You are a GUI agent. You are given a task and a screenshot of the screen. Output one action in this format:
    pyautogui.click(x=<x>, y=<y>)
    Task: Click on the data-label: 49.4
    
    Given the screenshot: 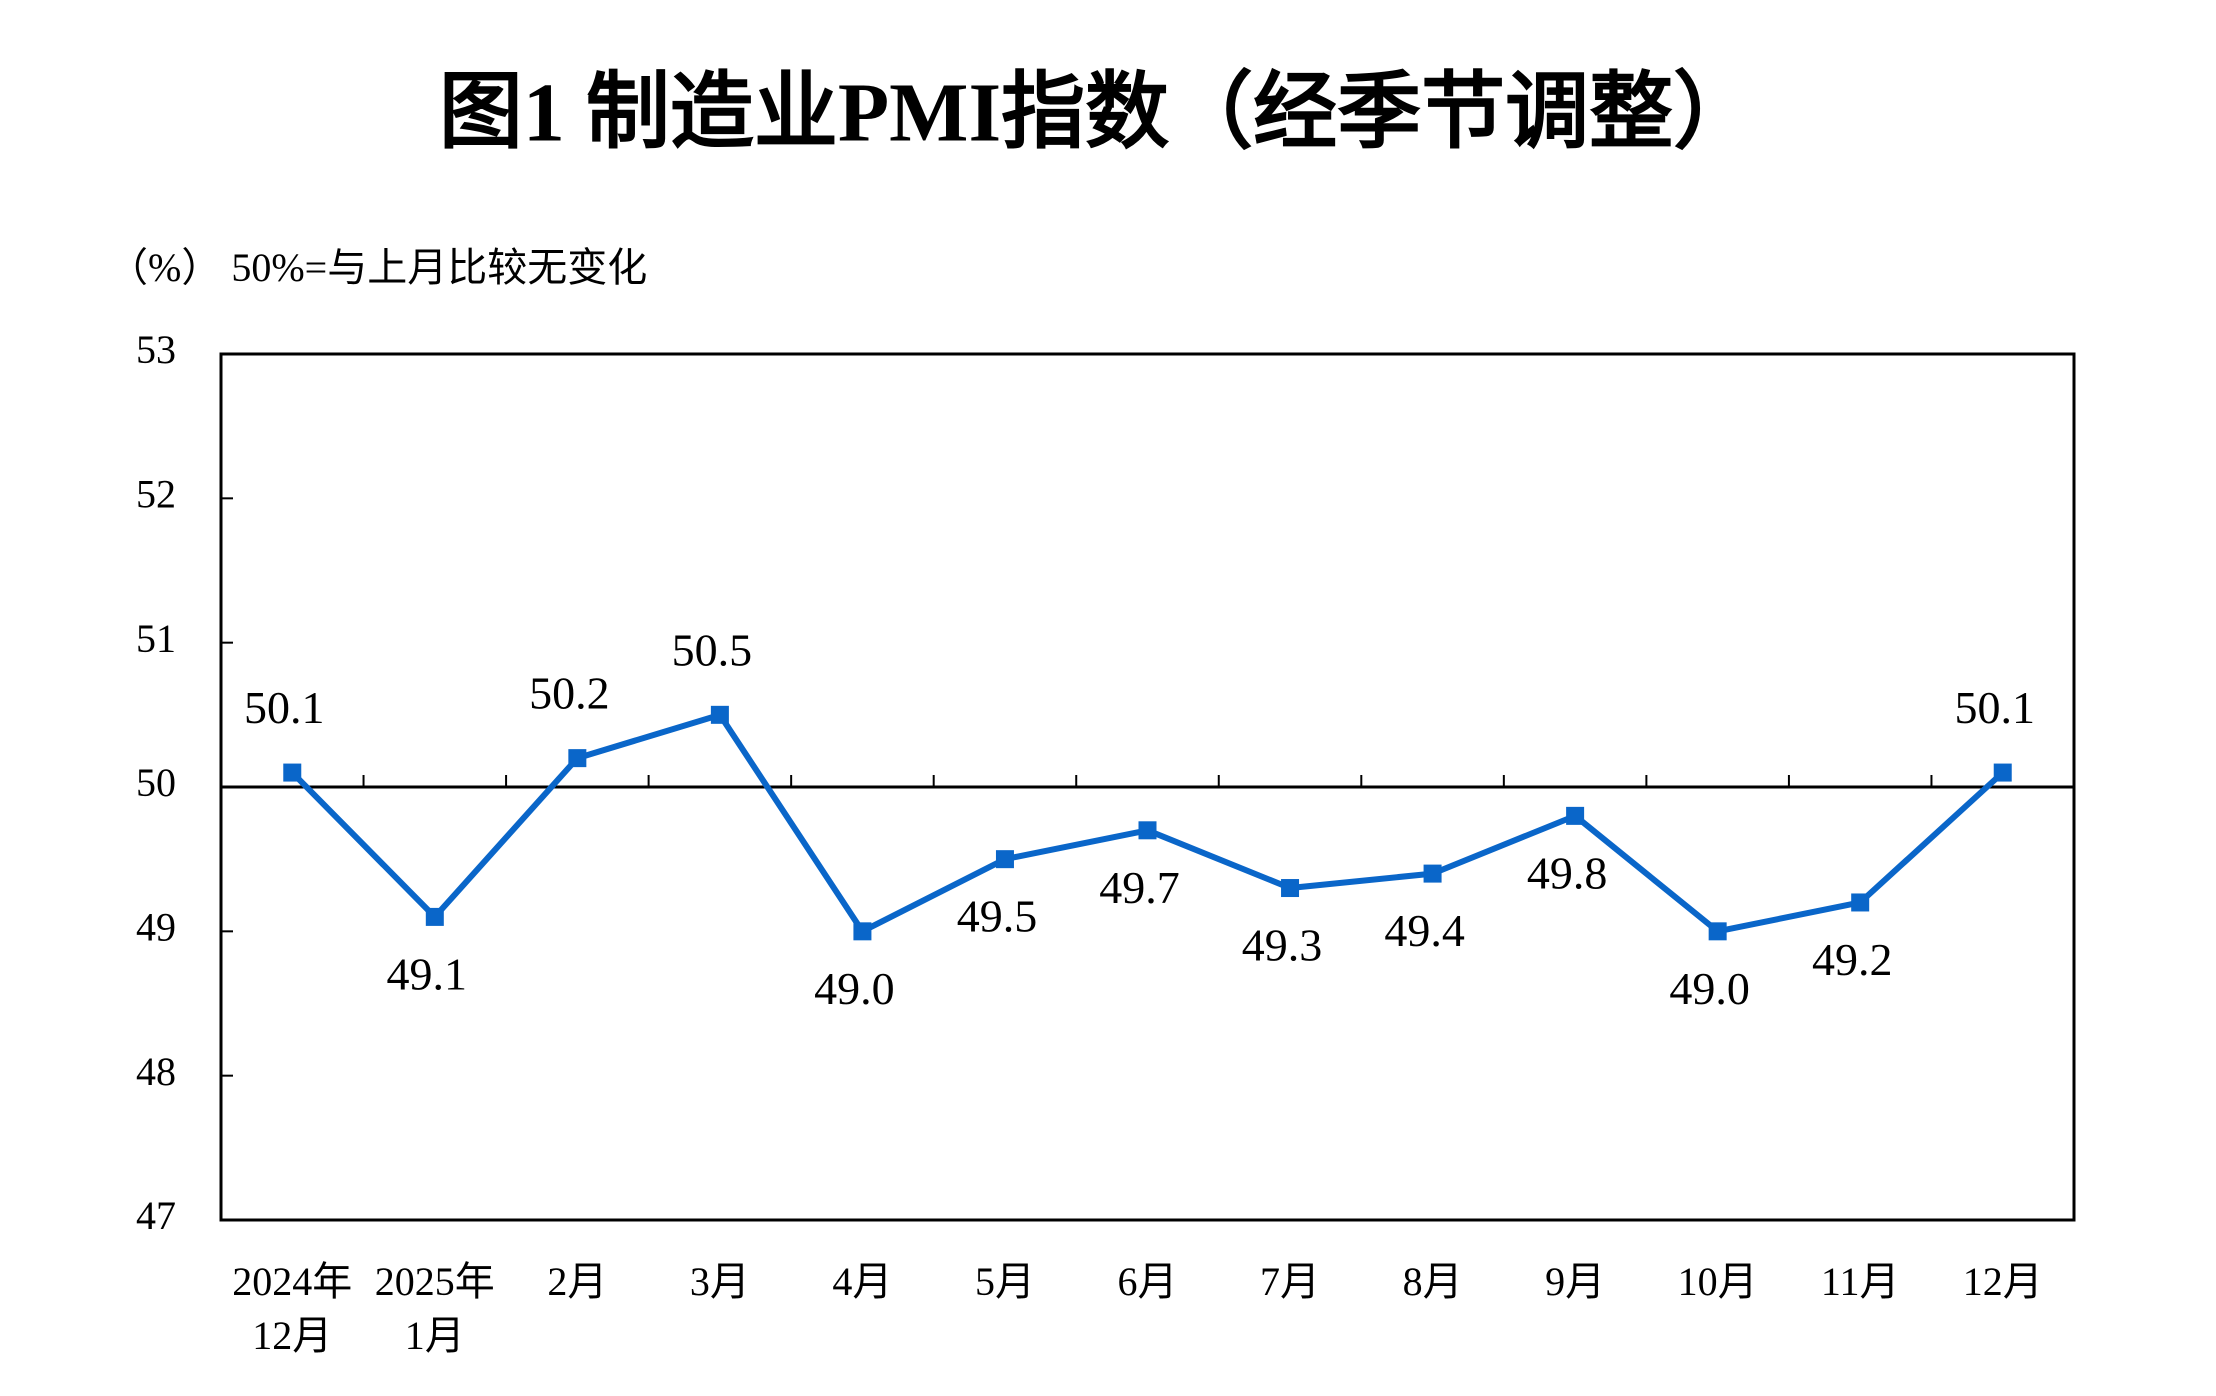 What is the action you would take?
    pyautogui.click(x=1424, y=930)
    